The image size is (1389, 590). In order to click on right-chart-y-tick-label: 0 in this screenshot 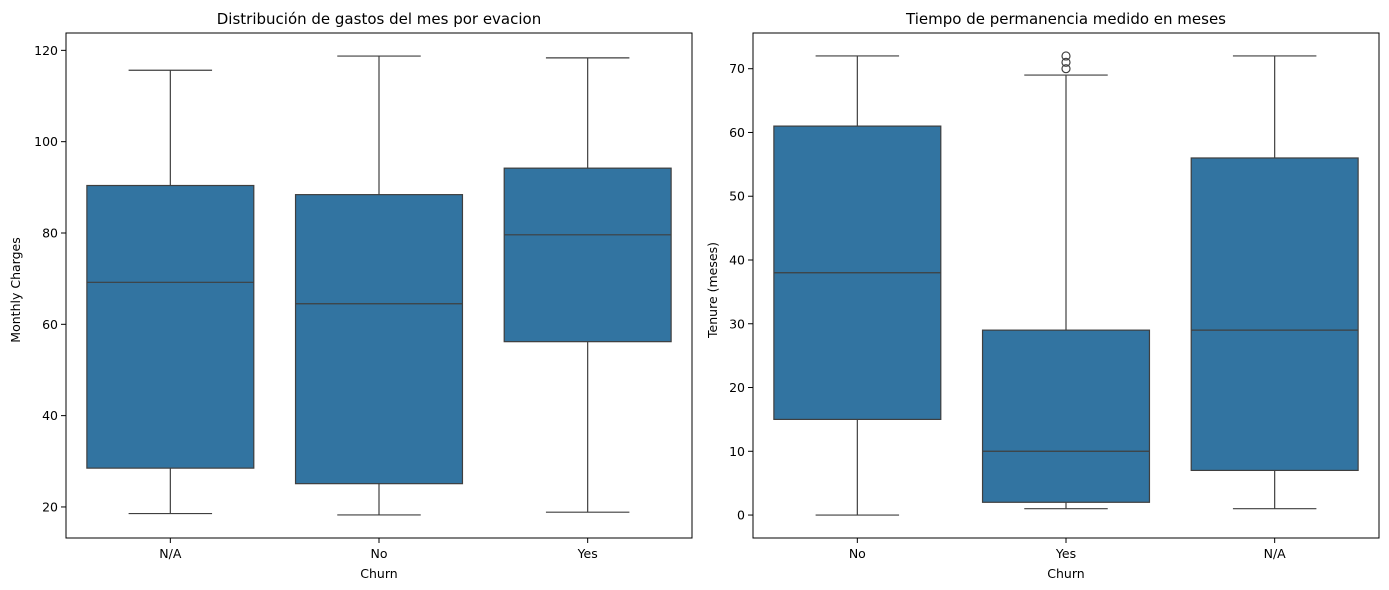, I will do `click(741, 515)`.